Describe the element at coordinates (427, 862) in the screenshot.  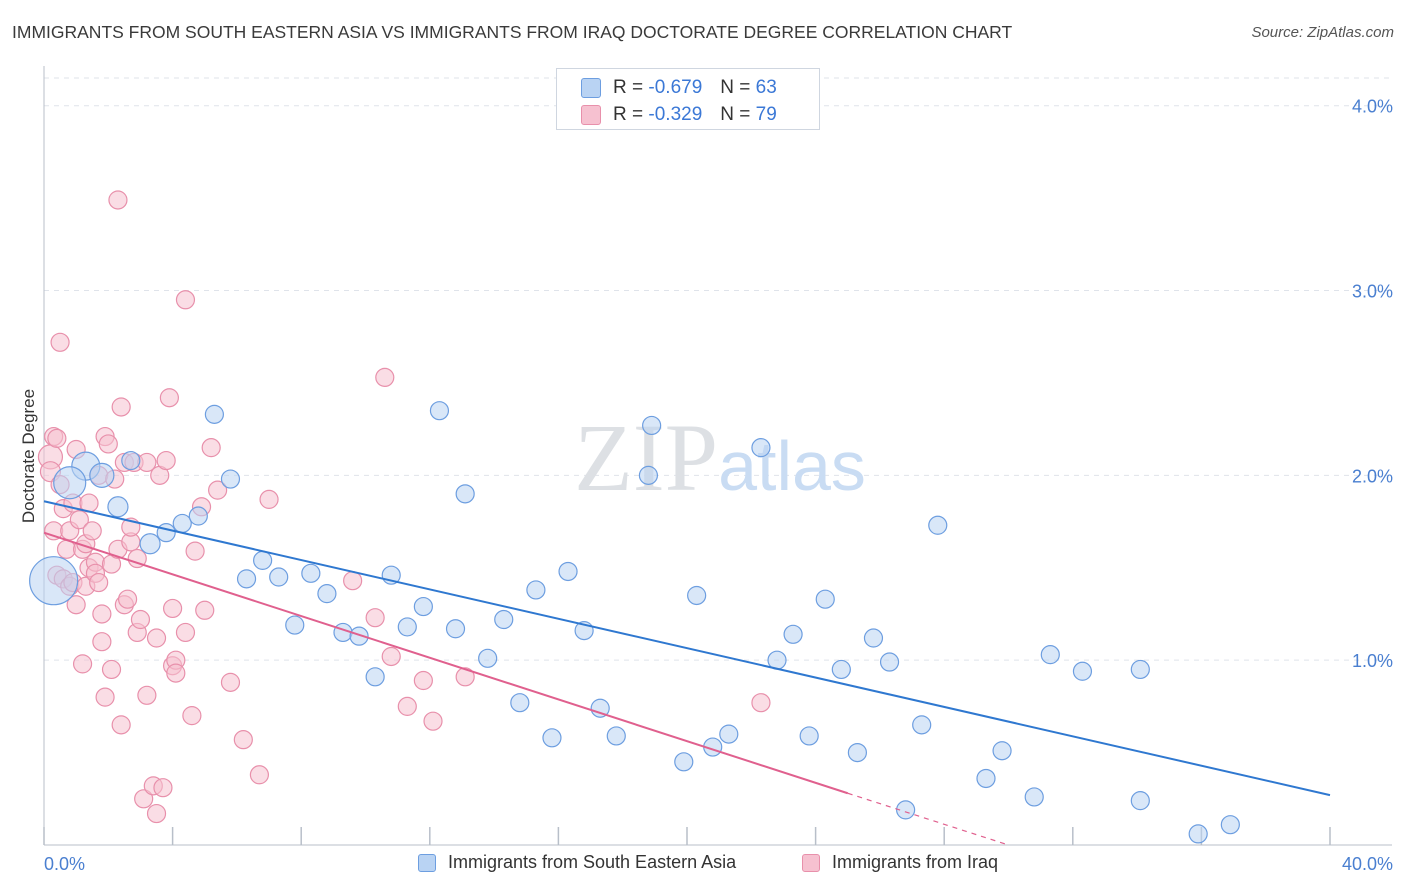
I see `legend-swatch-sea` at that location.